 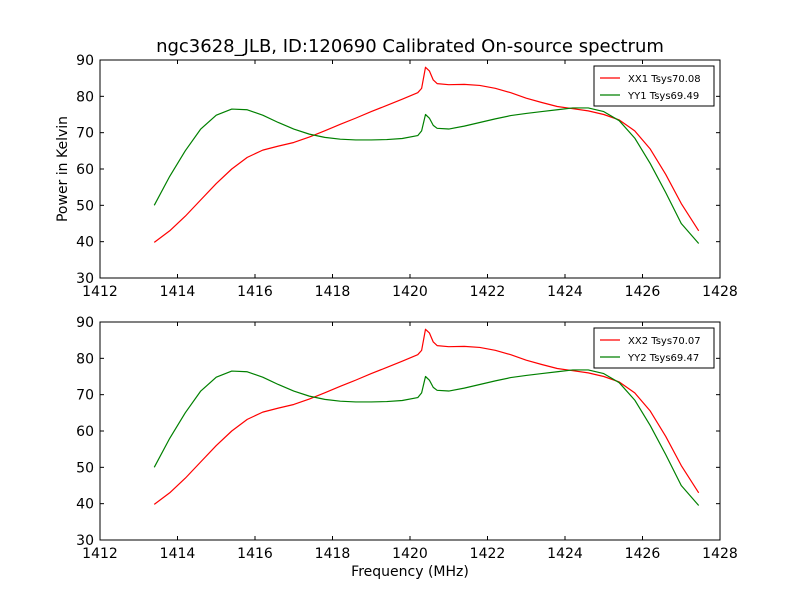 What do you see at coordinates (664, 79) in the screenshot?
I see `legend-entry: XX1 Tsys70.08` at bounding box center [664, 79].